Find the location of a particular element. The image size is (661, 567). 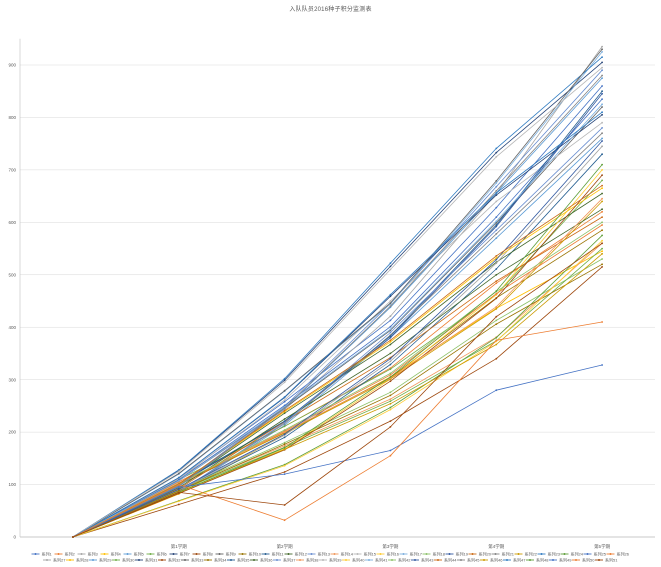

legend-entry: 系列34 is located at coordinates (215, 560).